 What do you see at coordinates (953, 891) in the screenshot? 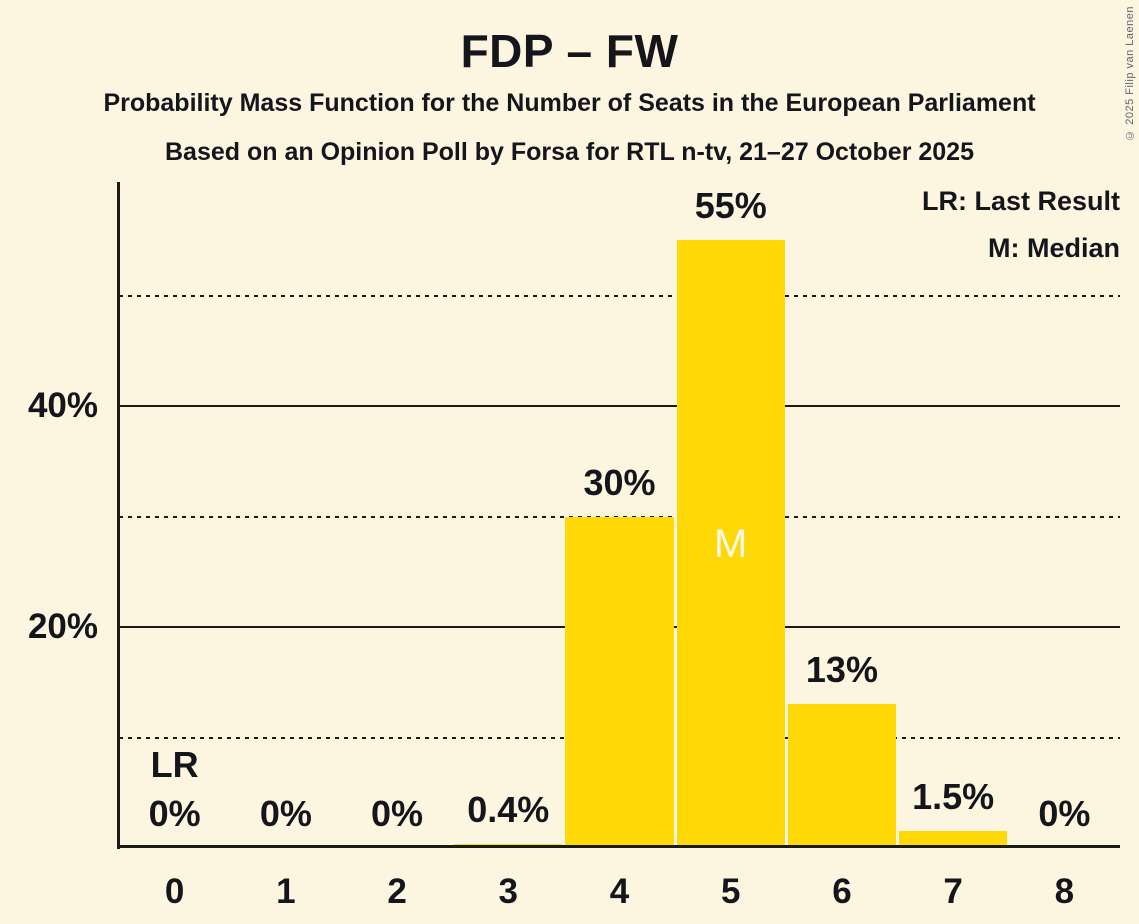
I see `x-axis-label-7: 7` at bounding box center [953, 891].